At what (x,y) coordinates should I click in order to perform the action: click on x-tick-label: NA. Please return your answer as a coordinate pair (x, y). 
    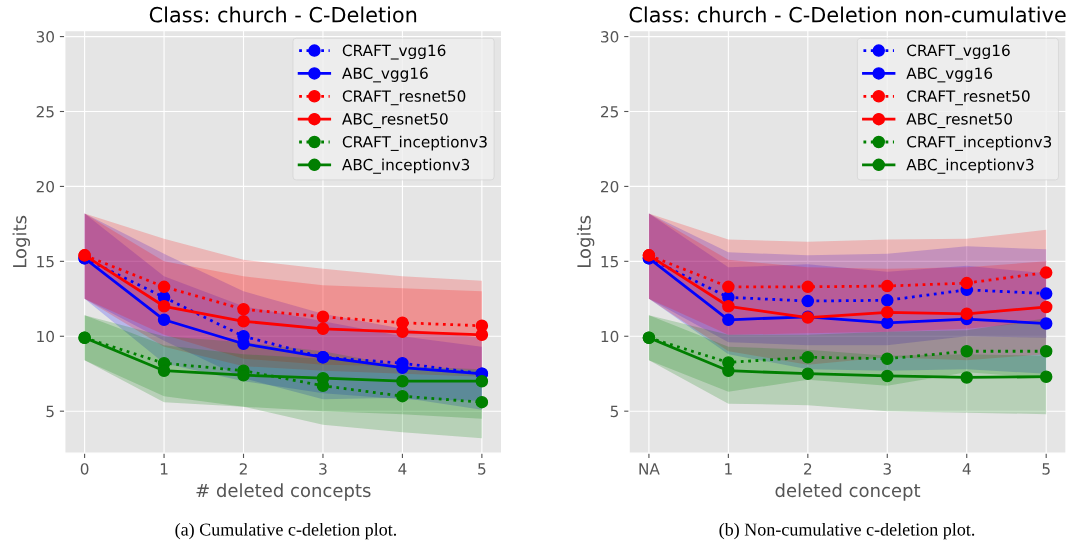
    Looking at the image, I should click on (649, 469).